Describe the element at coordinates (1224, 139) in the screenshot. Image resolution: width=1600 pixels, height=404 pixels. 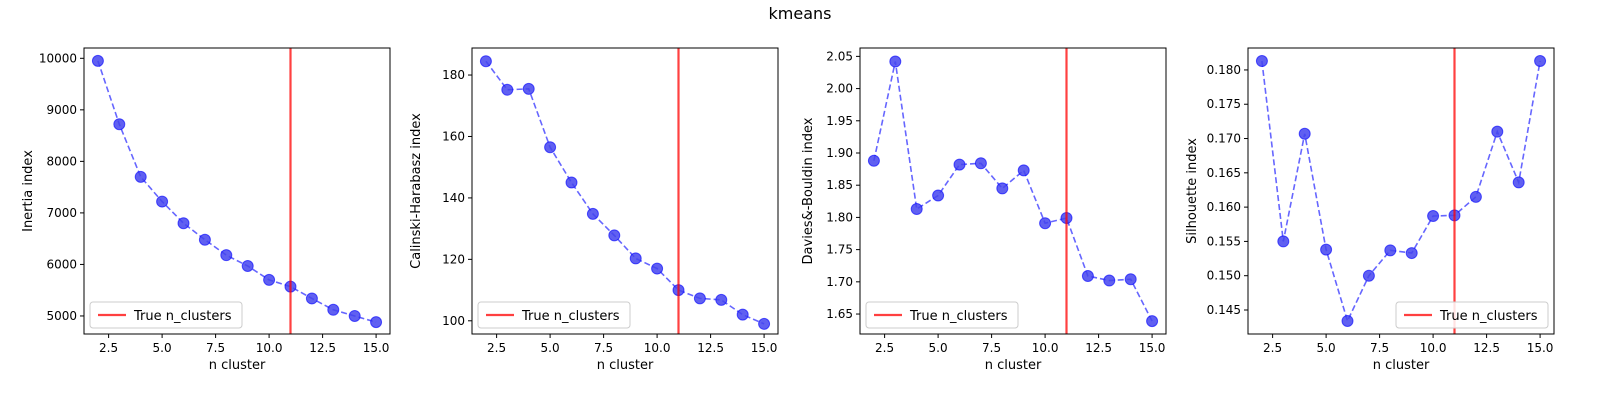
I see `y-tick-label: 0.170` at that location.